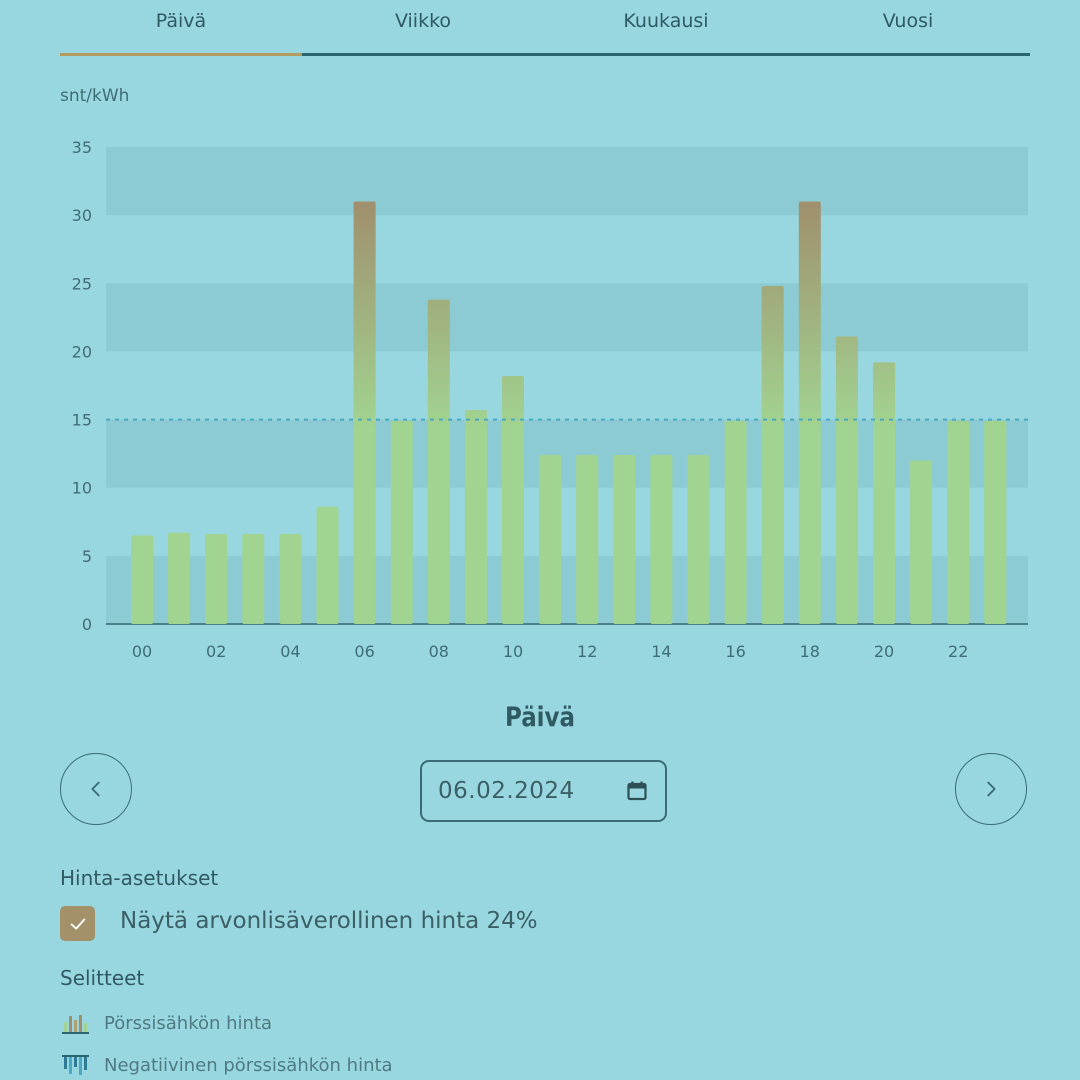 This screenshot has height=1080, width=1080. I want to click on chevron-left-icon, so click(95, 789).